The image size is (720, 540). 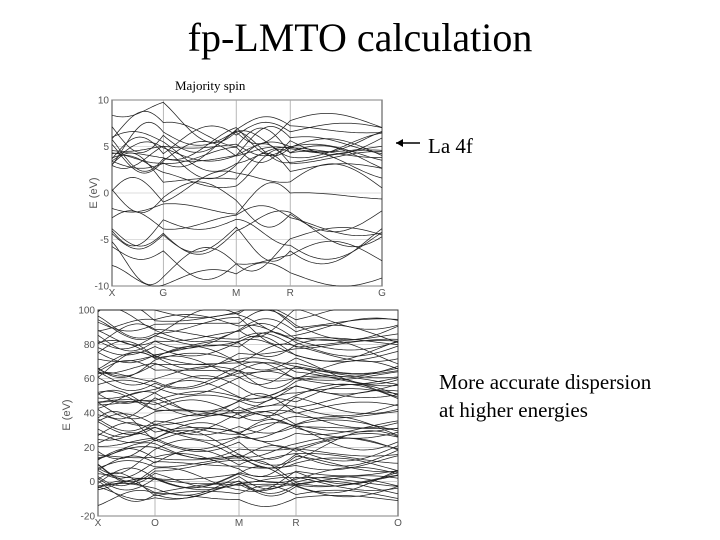 I want to click on bottom-k-label: R, so click(x=295, y=523).